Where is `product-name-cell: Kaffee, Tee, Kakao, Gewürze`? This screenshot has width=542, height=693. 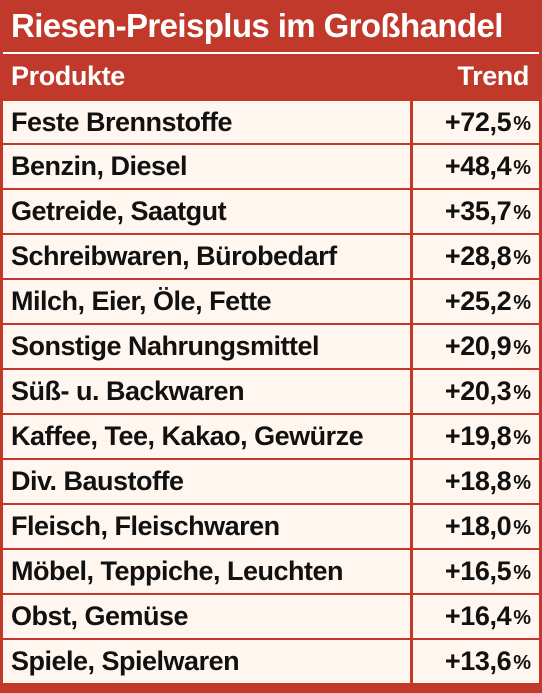
product-name-cell: Kaffee, Tee, Kakao, Gewürze is located at coordinates (187, 436).